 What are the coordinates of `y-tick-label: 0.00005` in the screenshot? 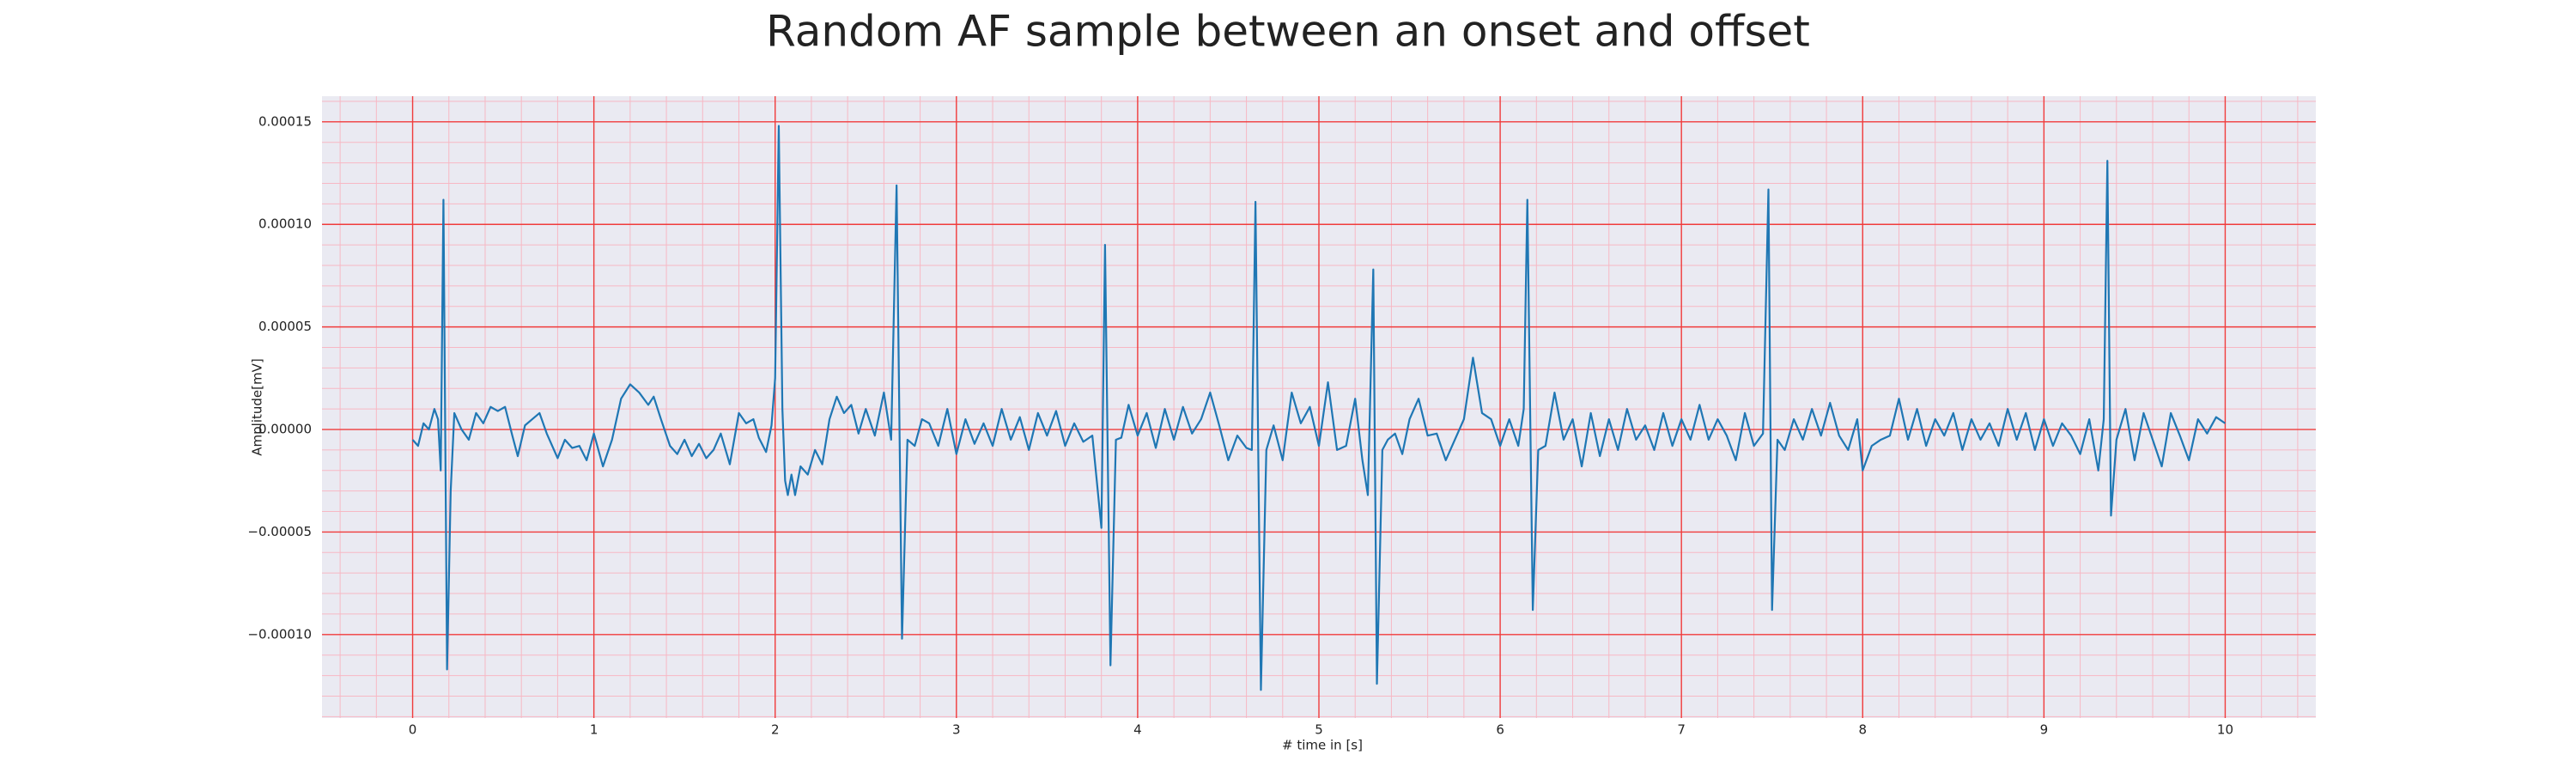 It's located at (285, 326).